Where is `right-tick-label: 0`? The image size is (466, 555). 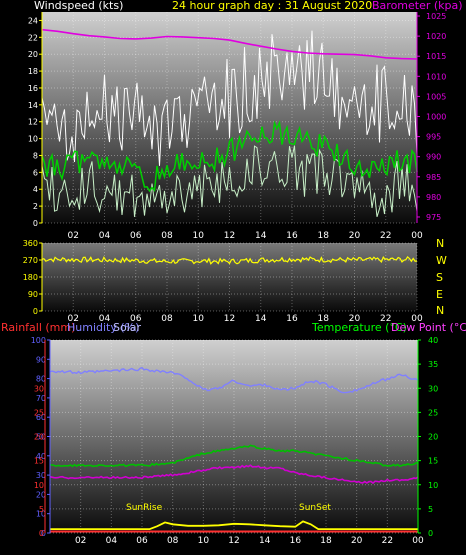 right-tick-label: 0 is located at coordinates (430, 533).